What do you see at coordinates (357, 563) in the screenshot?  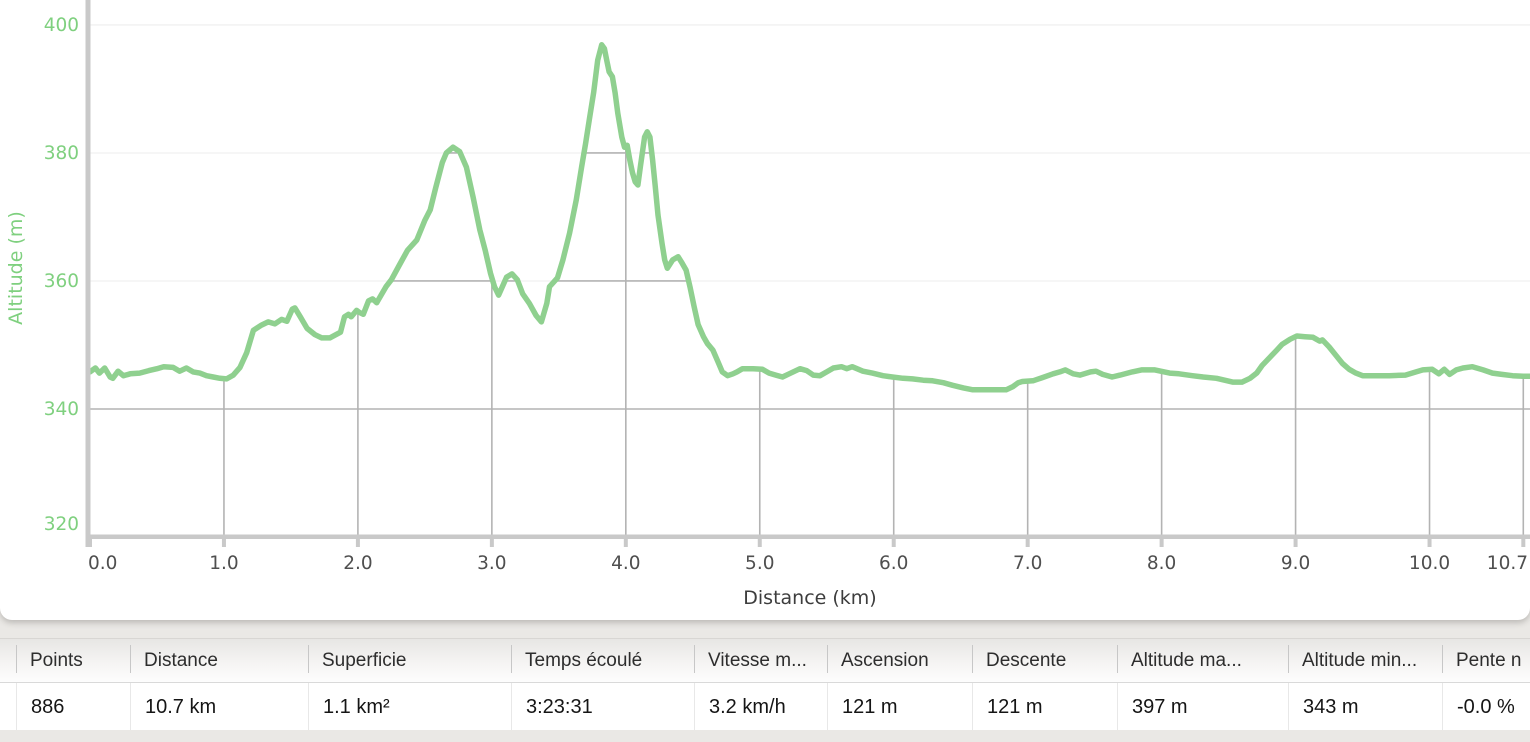 I see `x-tick-label: 2.0` at bounding box center [357, 563].